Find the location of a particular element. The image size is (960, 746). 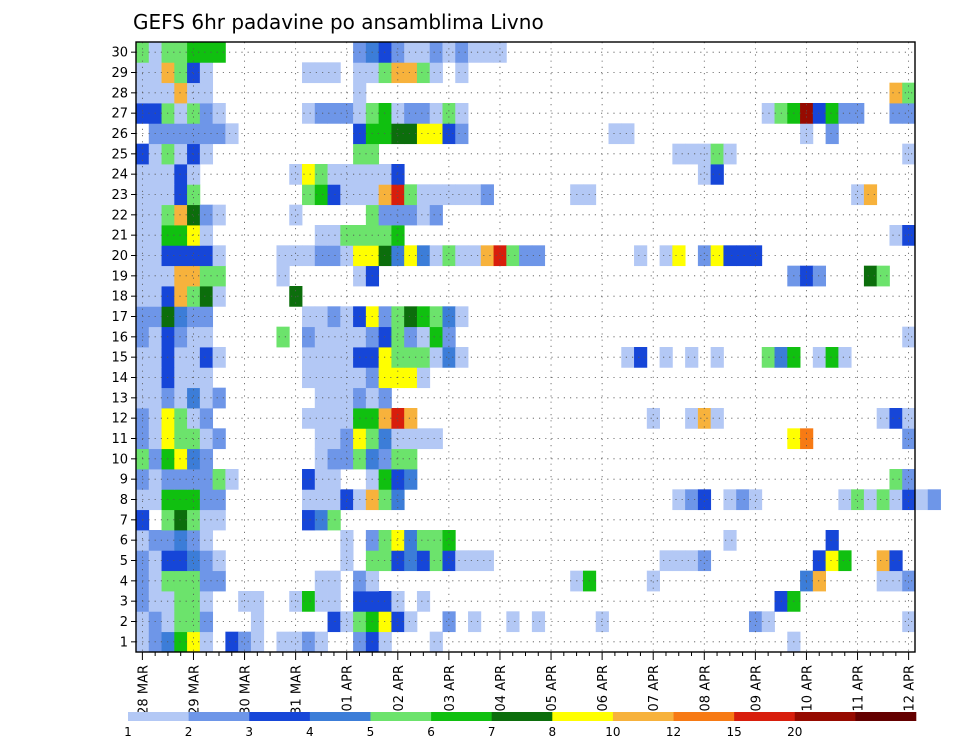

y-tick-label: 25 is located at coordinates (119, 154).